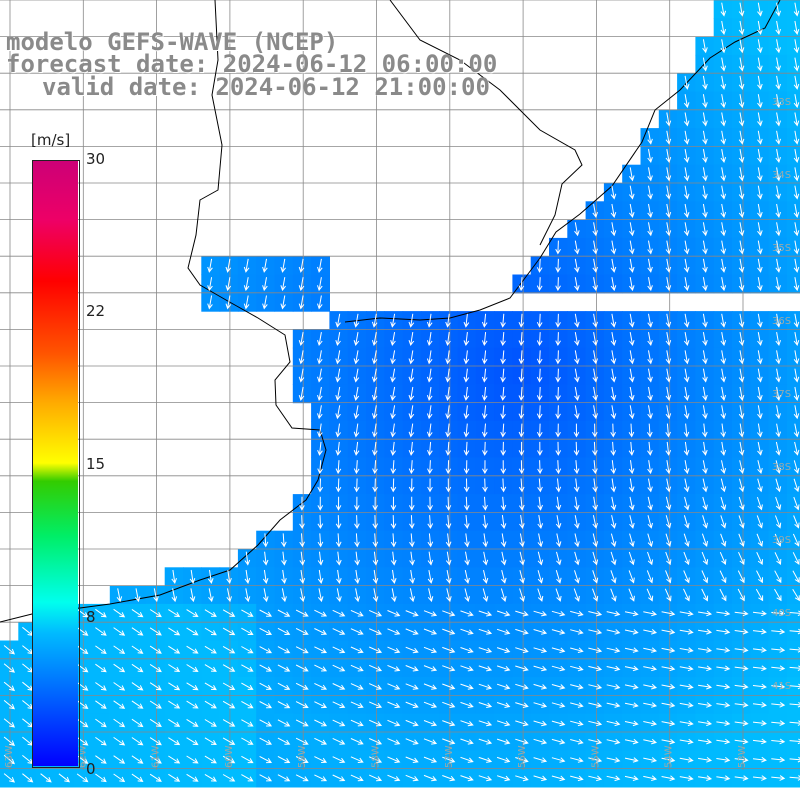 This screenshot has height=800, width=800. Describe the element at coordinates (449, 756) in the screenshot. I see `lon-label: 57W` at that location.